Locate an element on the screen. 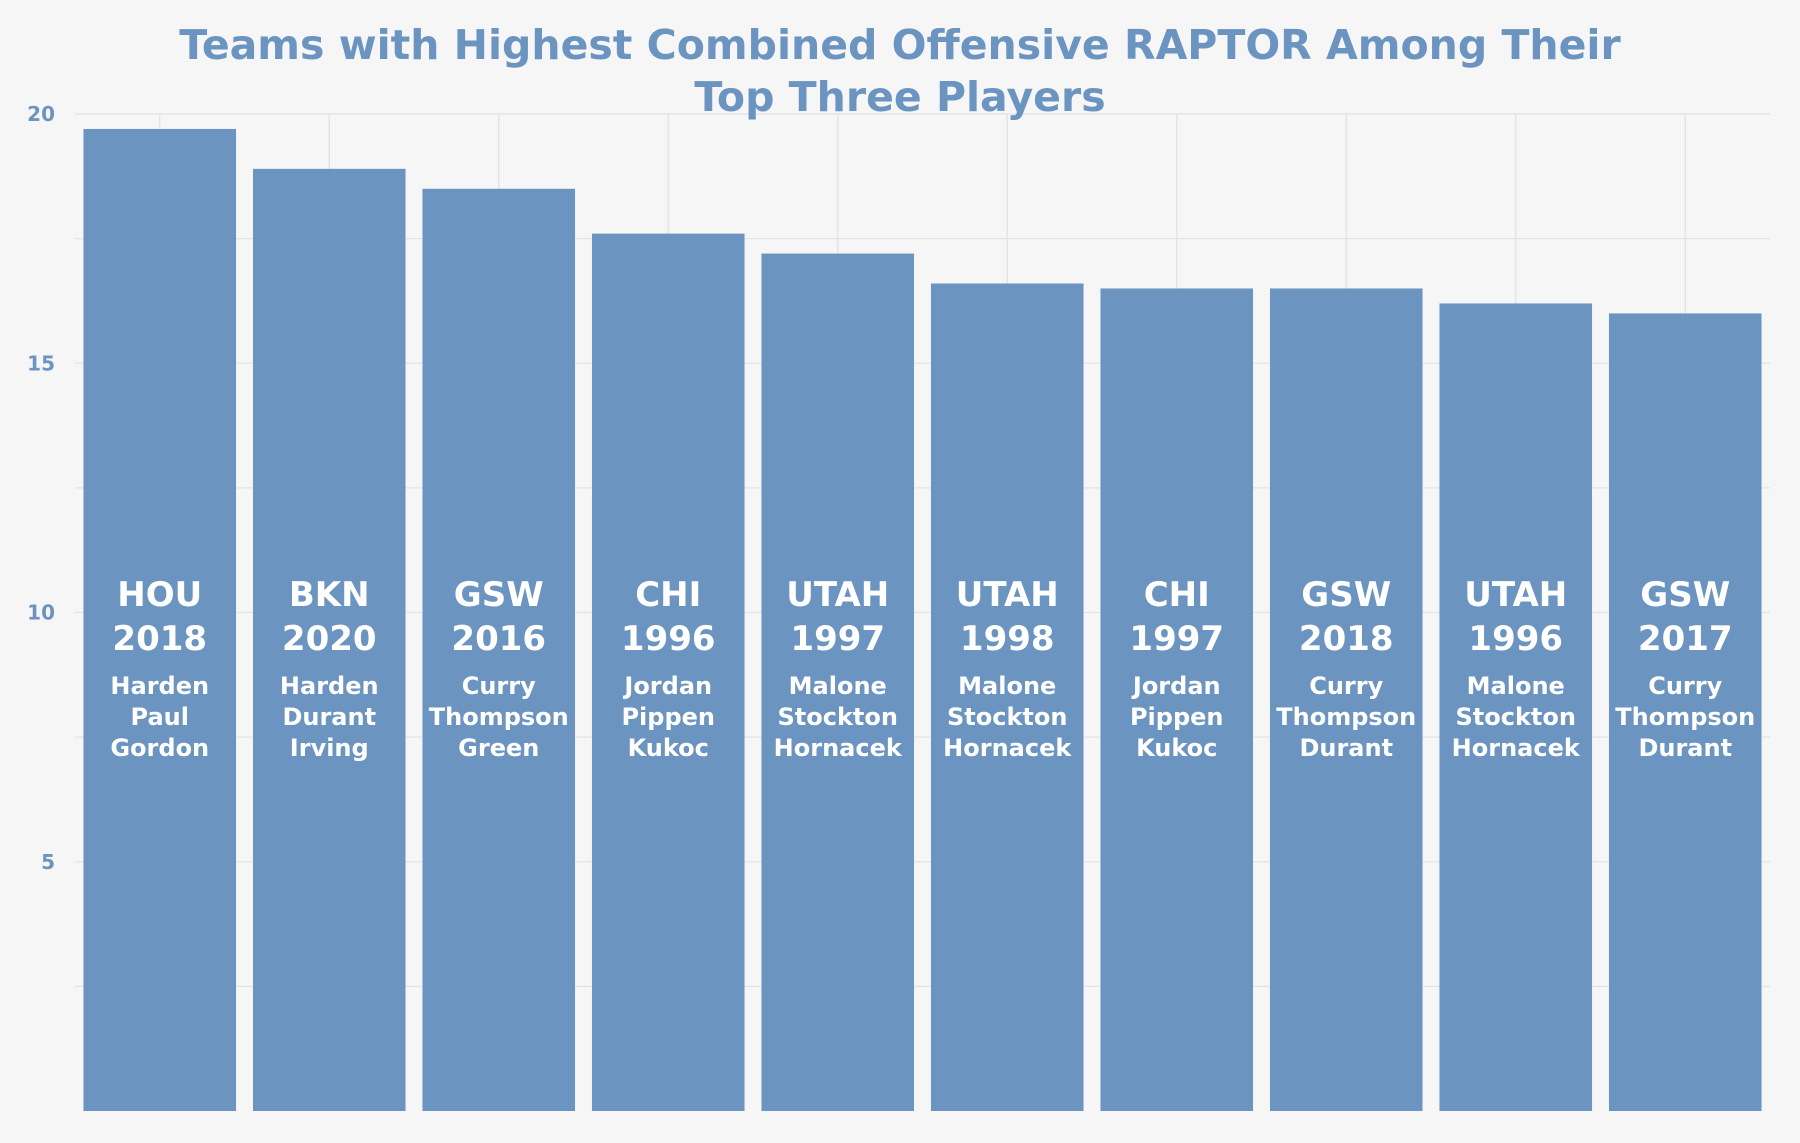 The width and height of the screenshot is (1800, 1143). y-tick-label: 5 is located at coordinates (48, 862).